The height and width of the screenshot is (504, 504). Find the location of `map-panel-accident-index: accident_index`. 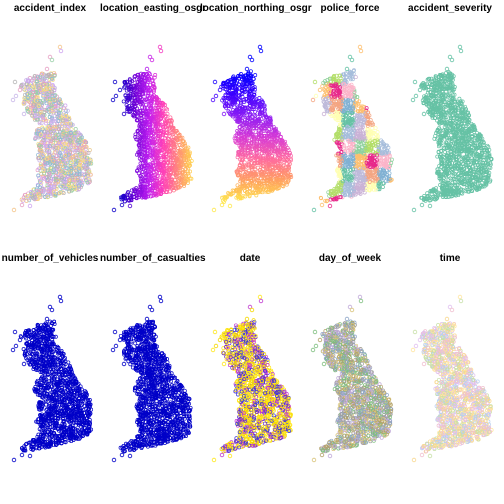

map-panel-accident-index: accident_index is located at coordinates (50, 125).